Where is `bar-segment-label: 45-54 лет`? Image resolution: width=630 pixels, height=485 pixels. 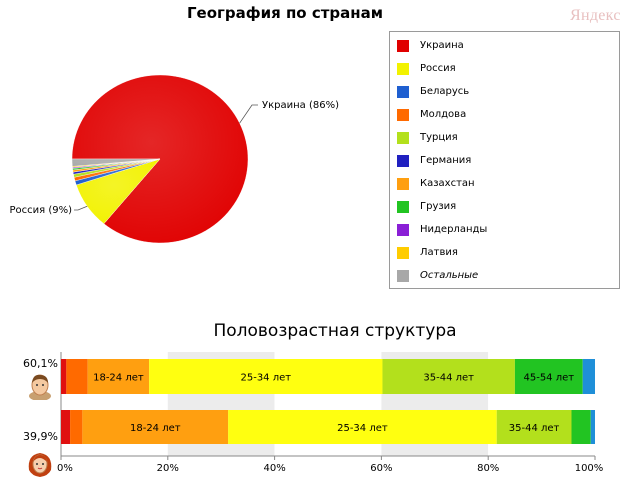
bar-segment-label: 45-54 лет is located at coordinates (548, 378).